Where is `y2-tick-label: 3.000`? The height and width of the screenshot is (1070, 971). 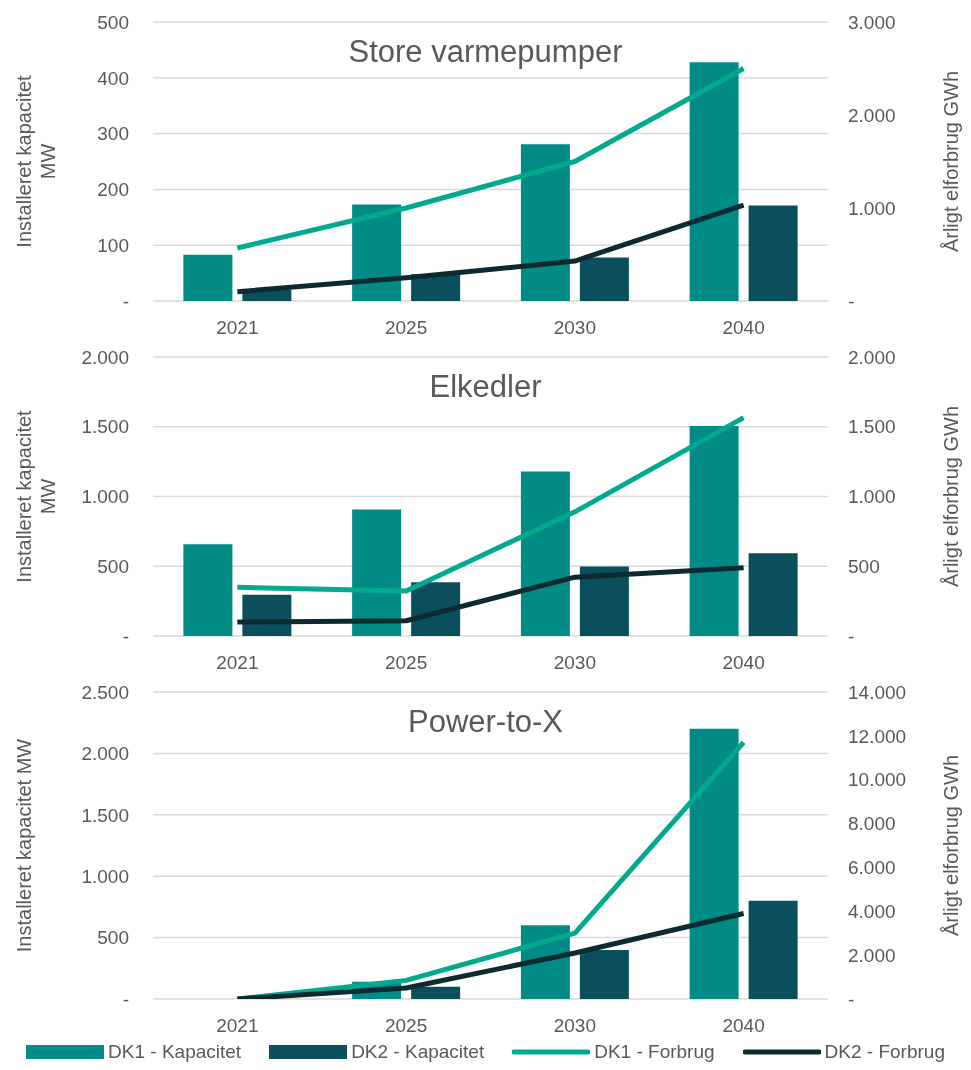 y2-tick-label: 3.000 is located at coordinates (872, 22).